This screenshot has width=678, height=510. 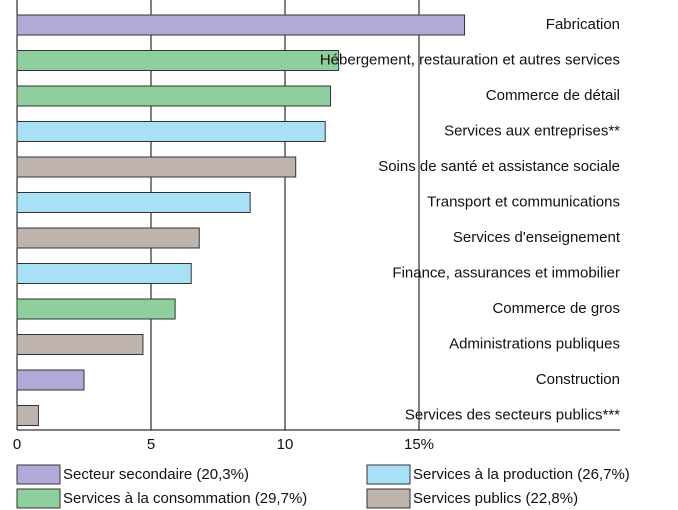 What do you see at coordinates (521, 474) in the screenshot?
I see `legend-label: Services à la production (26,7%)` at bounding box center [521, 474].